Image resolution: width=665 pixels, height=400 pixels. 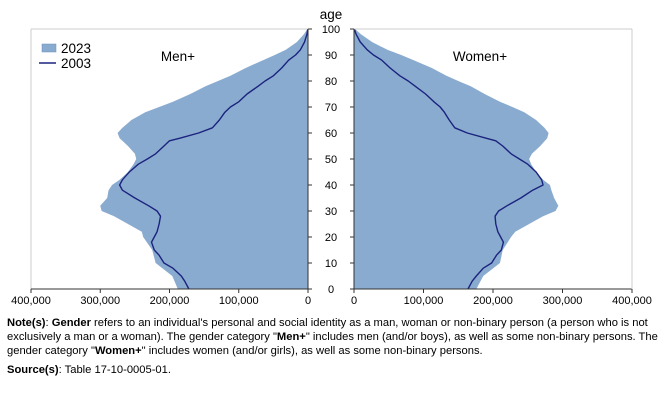 I want to click on legend: 2023 2003, so click(x=65, y=56).